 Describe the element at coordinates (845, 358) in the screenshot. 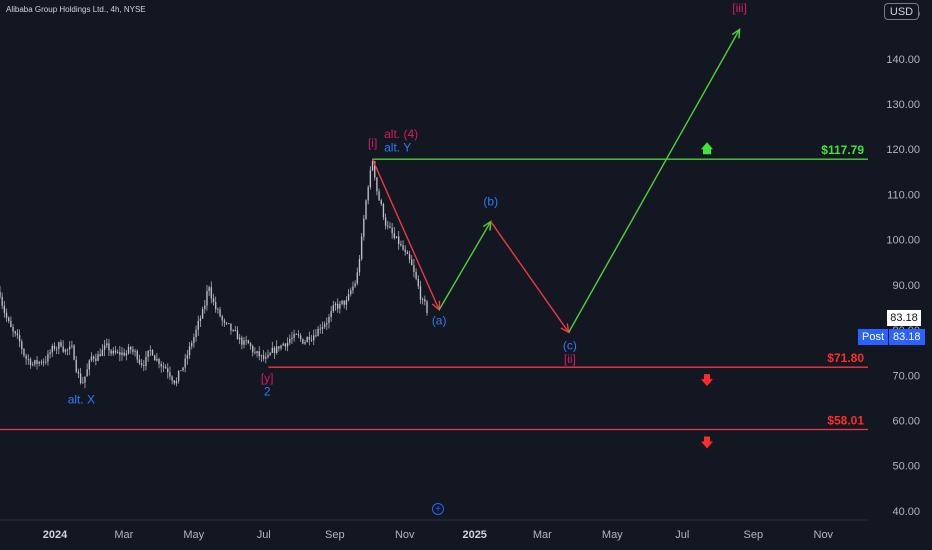

I see `level-label: $71.80` at that location.